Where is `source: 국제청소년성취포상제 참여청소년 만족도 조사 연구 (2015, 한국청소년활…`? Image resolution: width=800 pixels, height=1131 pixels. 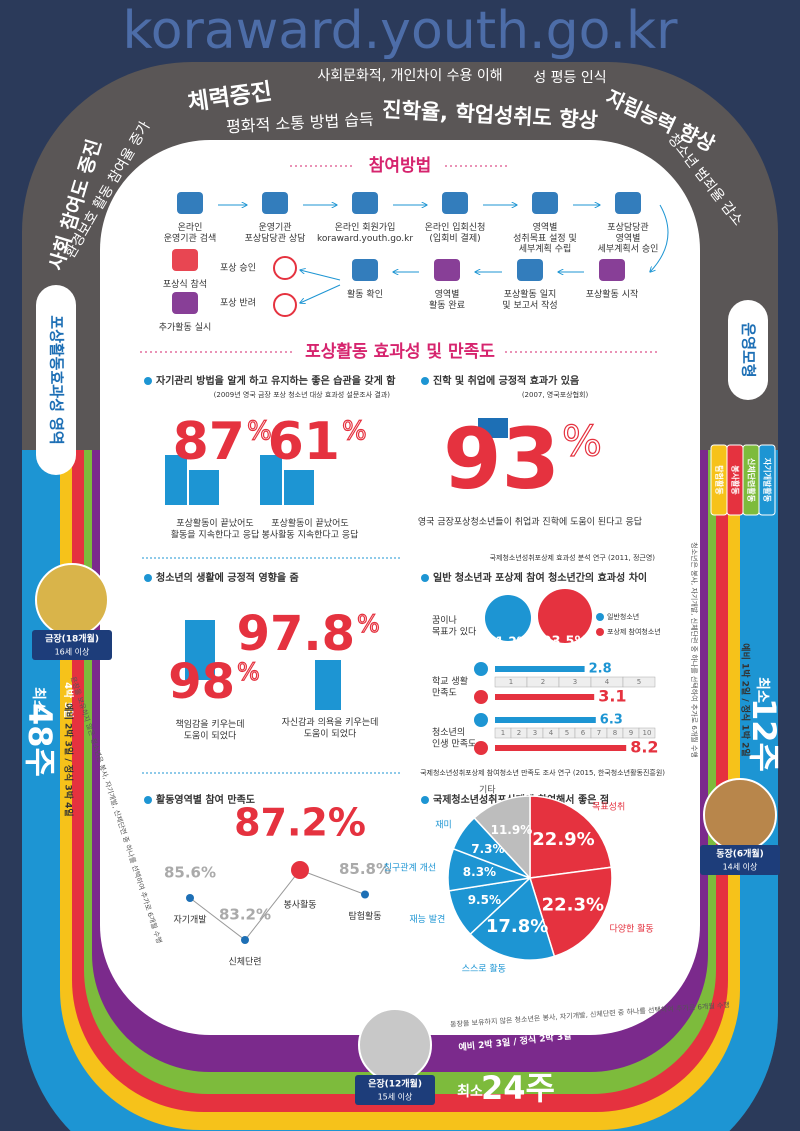 source: 국제청소년성취포상제 참여청소년 만족도 조사 연구 (2015, 한국청소년활… is located at coordinates (542, 772).